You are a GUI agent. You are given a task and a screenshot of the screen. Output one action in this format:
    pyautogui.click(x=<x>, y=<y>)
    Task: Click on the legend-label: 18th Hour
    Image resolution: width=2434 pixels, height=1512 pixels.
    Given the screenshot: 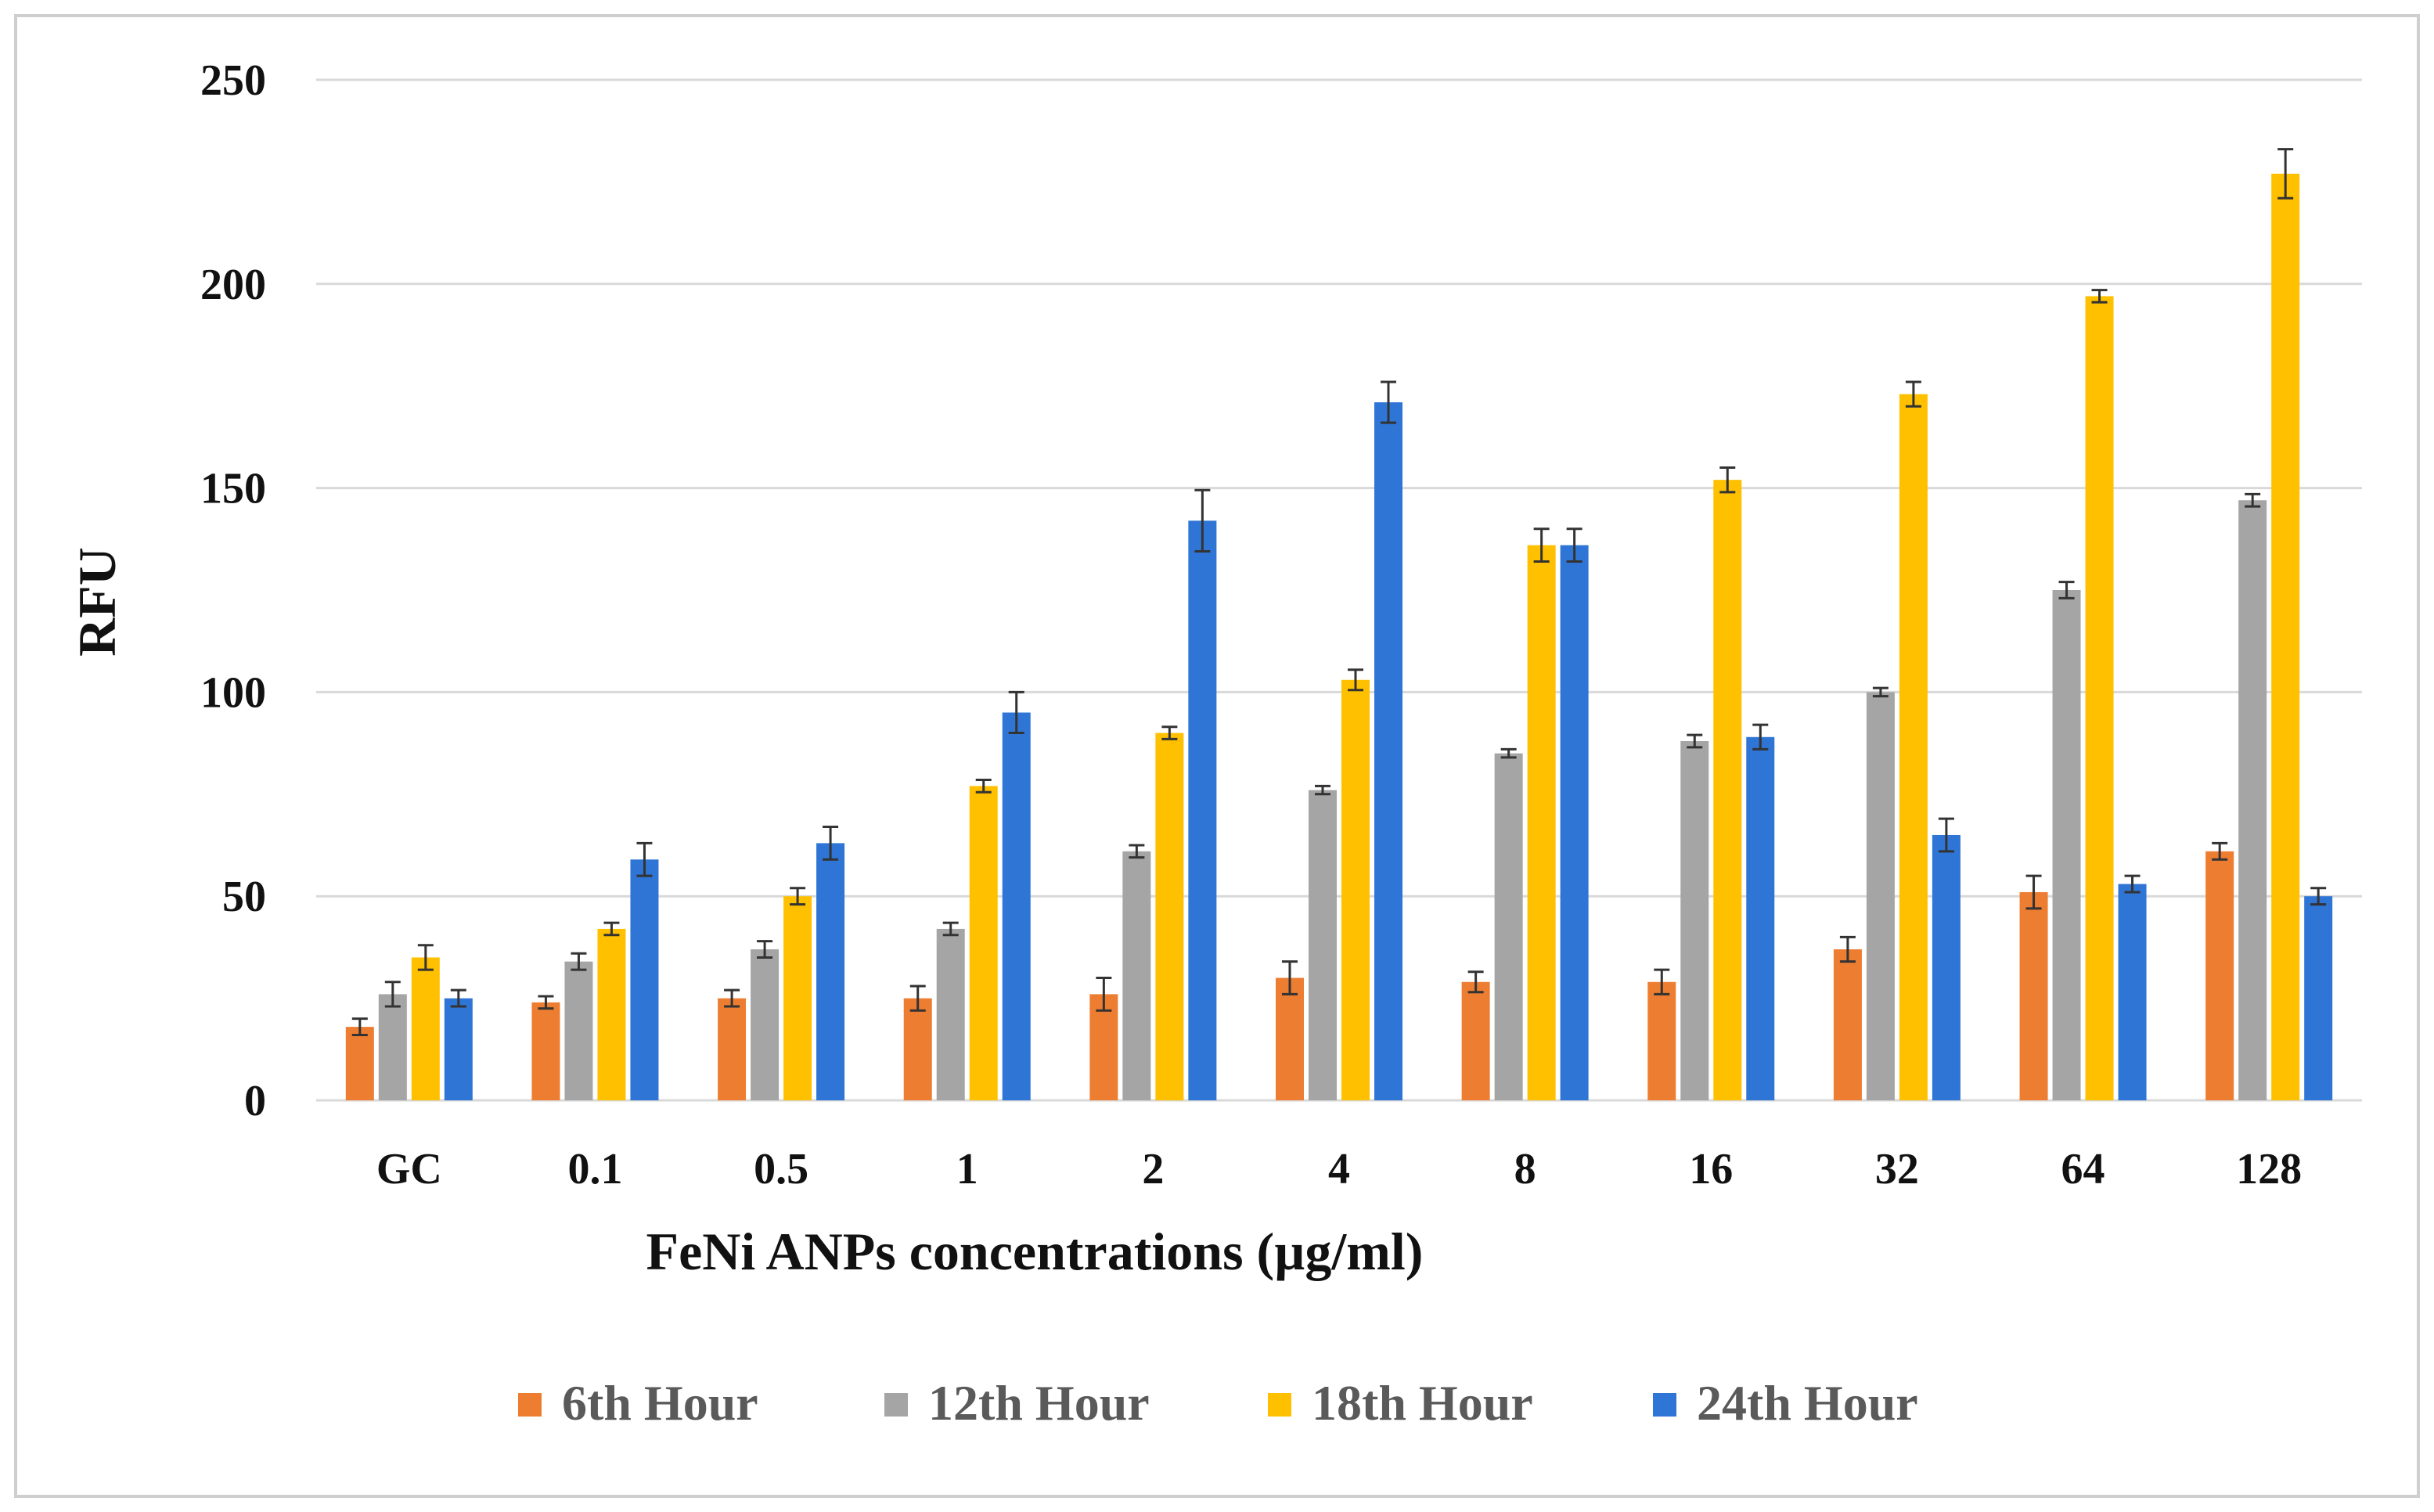 What is the action you would take?
    pyautogui.click(x=1422, y=1403)
    